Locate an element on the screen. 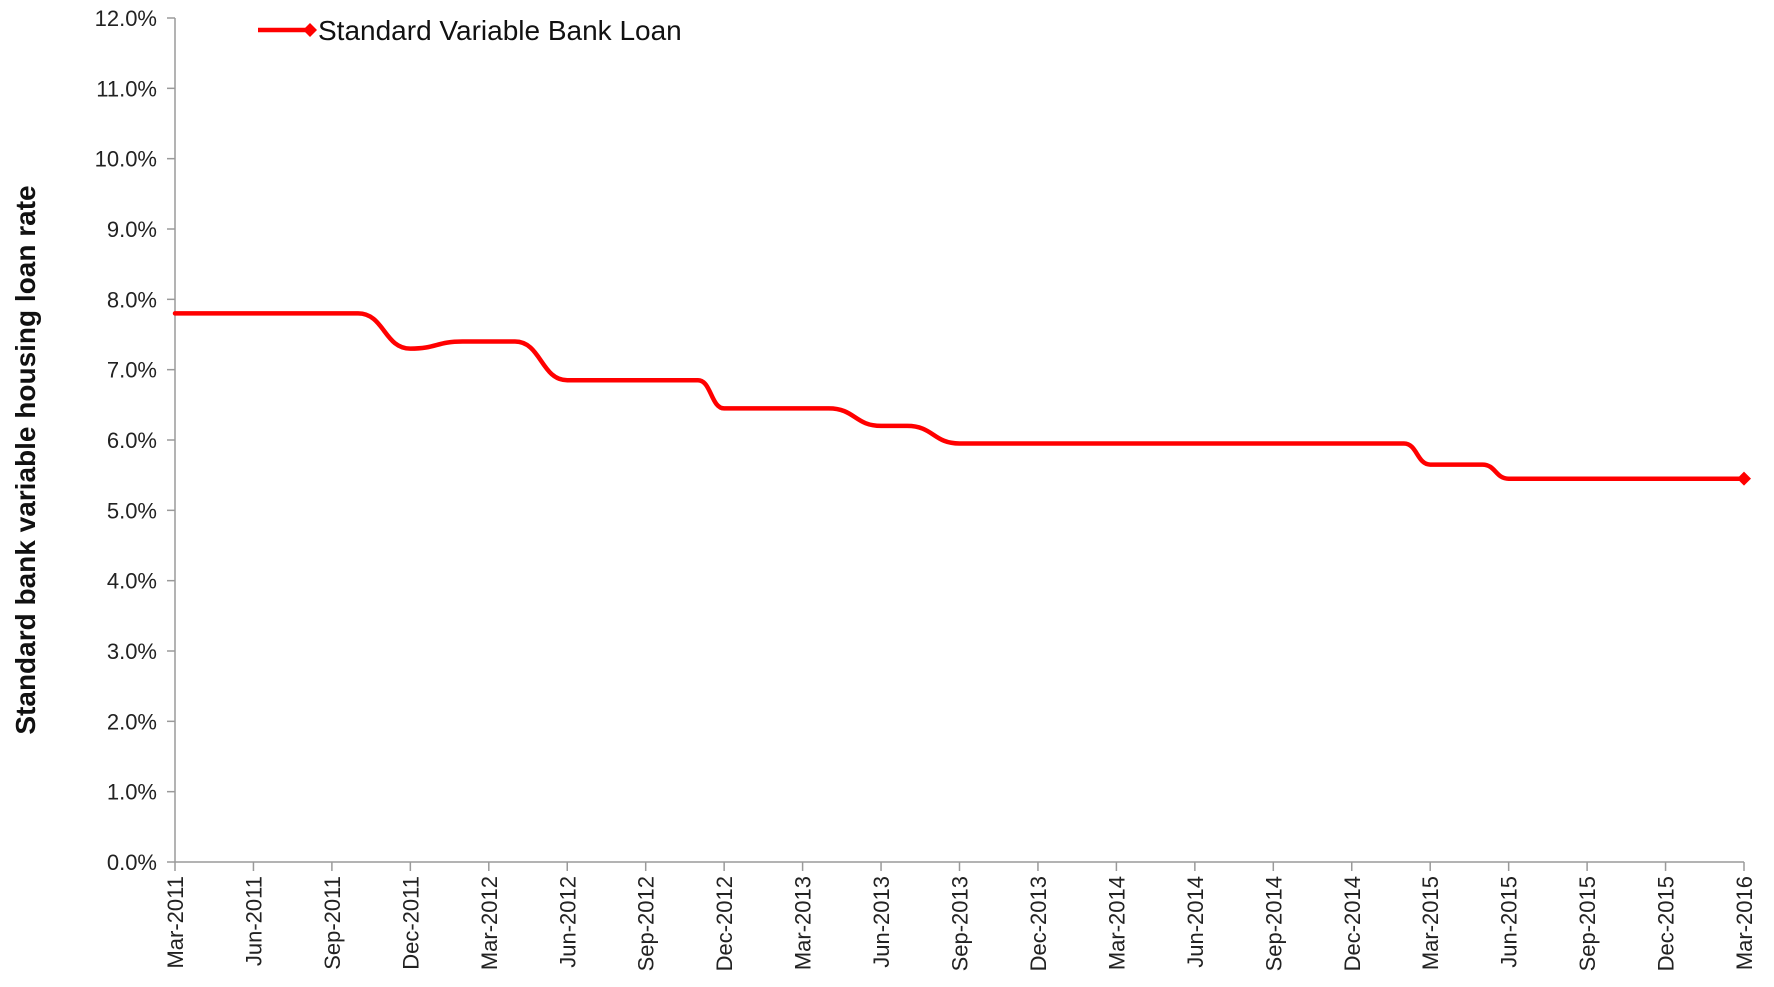  x-tick-label: Sep-2011 is located at coordinates (332, 923).